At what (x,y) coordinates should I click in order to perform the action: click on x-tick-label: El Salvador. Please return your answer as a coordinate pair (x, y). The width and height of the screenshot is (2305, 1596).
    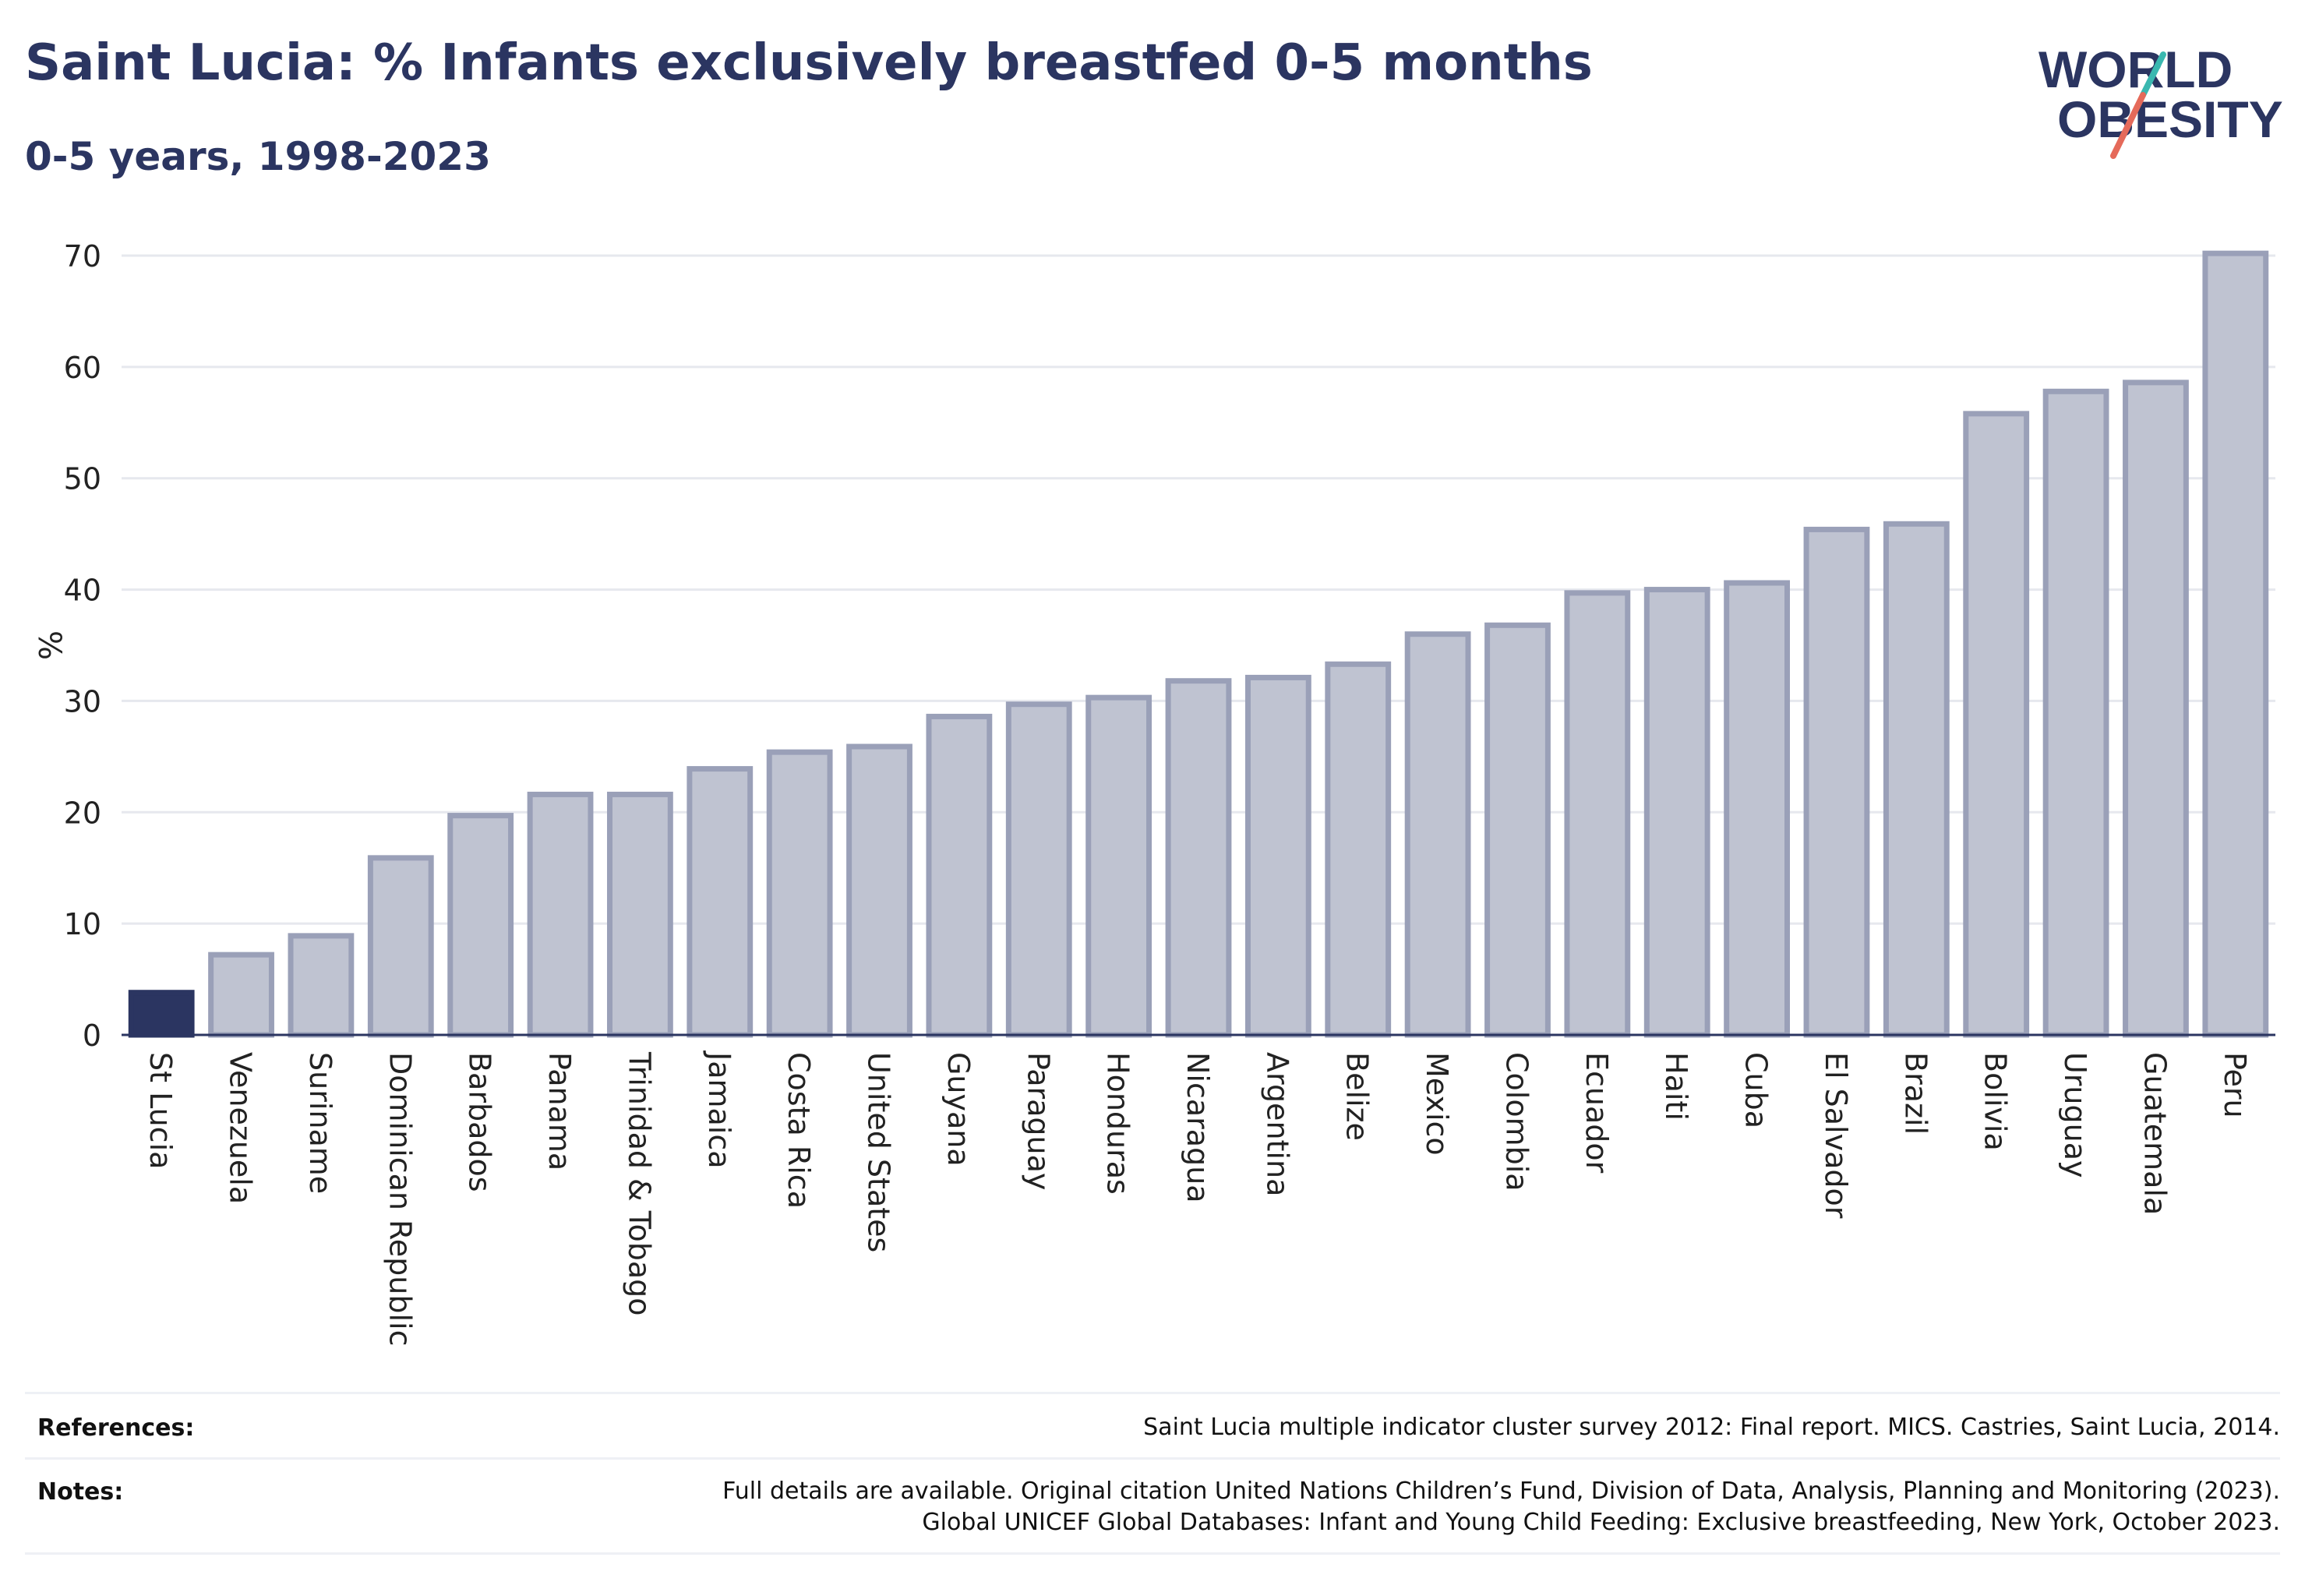
    Looking at the image, I should click on (1836, 1135).